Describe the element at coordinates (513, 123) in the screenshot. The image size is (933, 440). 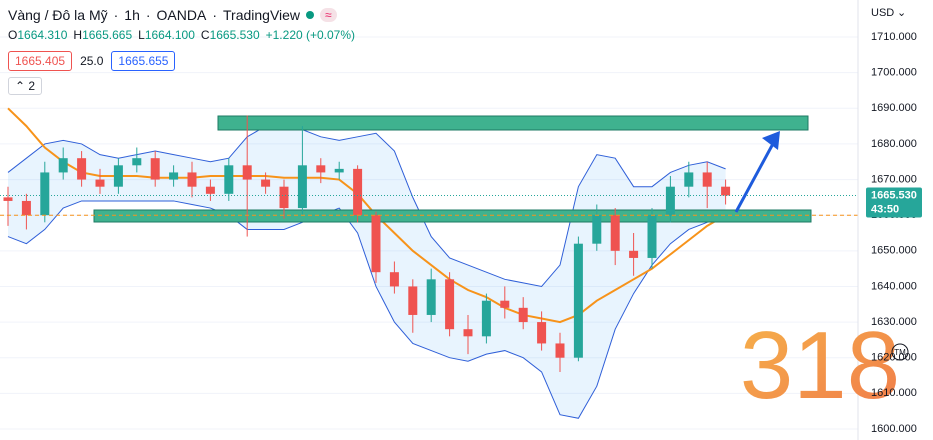
I see `resistance-zone` at that location.